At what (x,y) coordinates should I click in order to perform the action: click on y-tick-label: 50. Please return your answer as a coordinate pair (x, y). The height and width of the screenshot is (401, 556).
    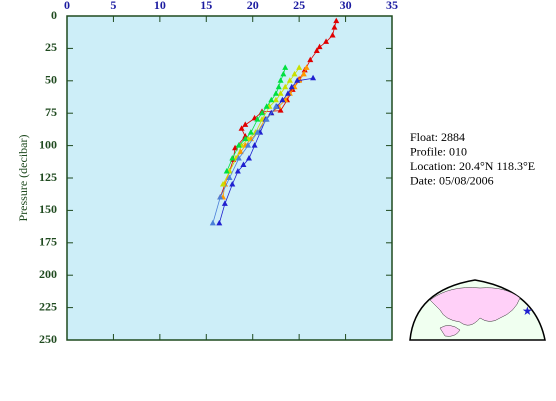
    Looking at the image, I should click on (51, 80).